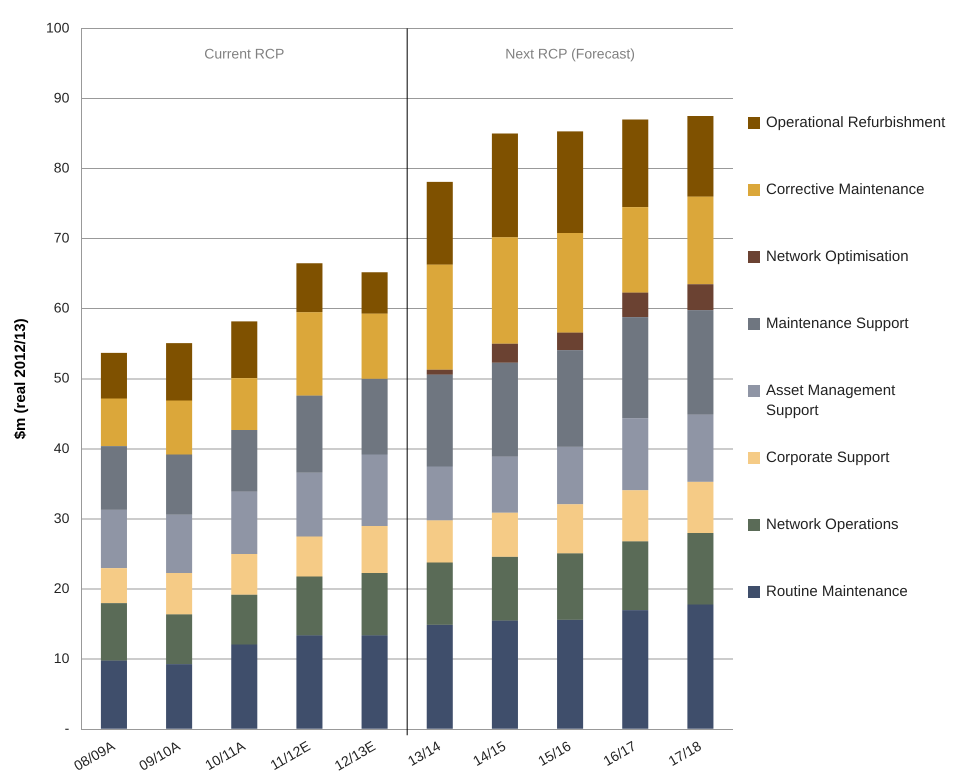  I want to click on y-tick-label: 80, so click(62, 167).